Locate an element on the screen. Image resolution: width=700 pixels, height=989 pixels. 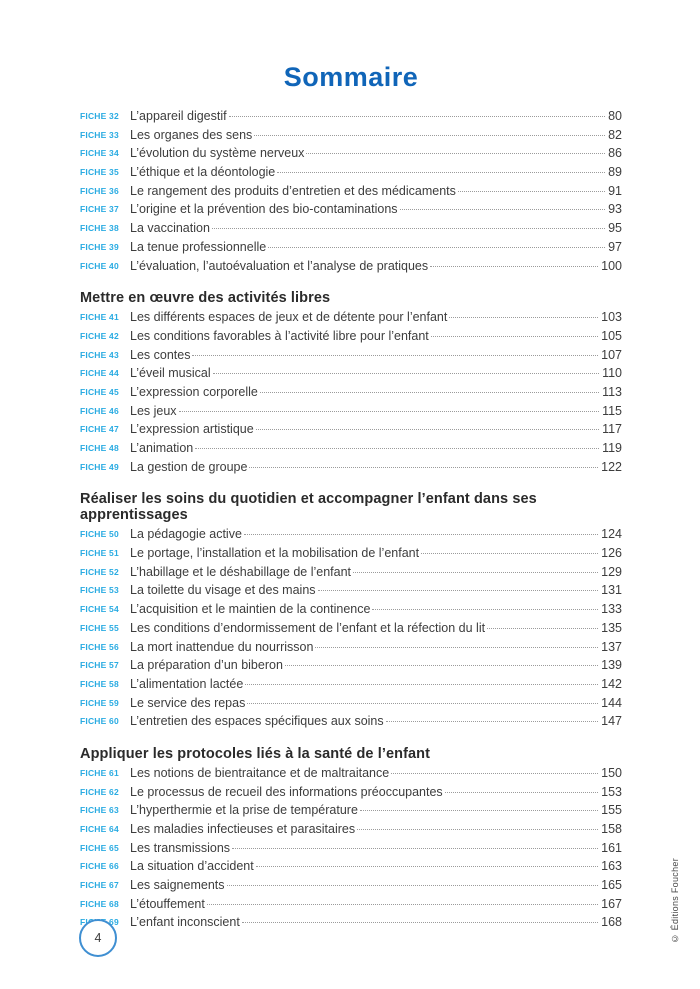
entry-page-number: 168 is located at coordinates (611, 922).